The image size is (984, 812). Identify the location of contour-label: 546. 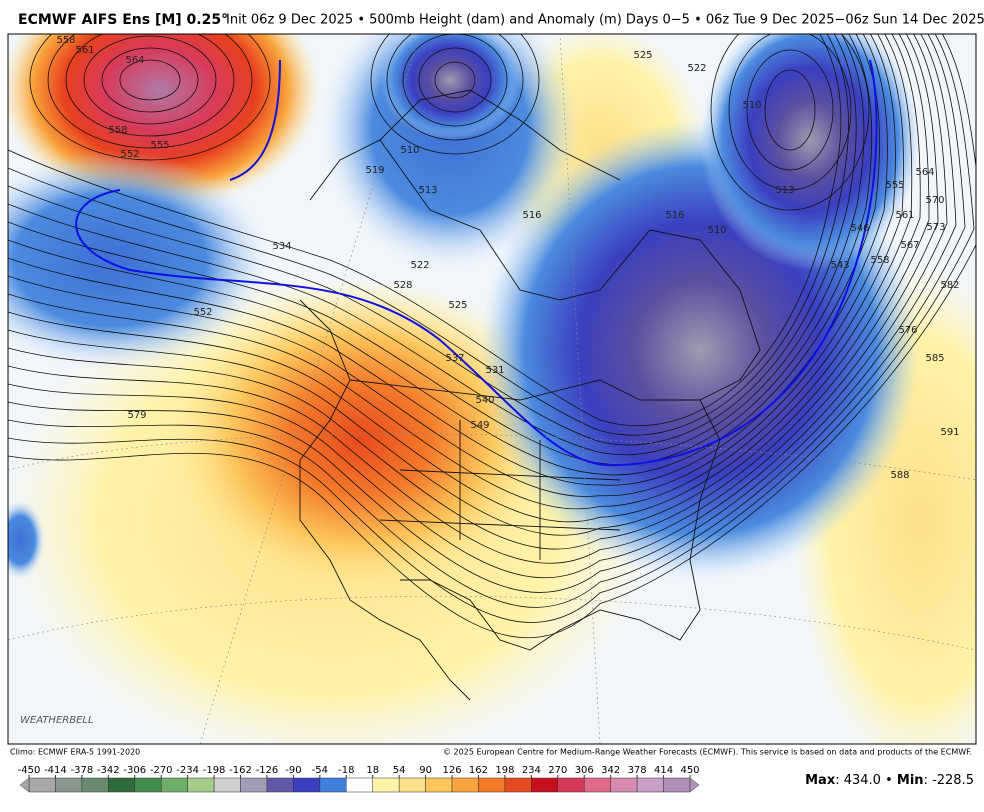
(859, 228).